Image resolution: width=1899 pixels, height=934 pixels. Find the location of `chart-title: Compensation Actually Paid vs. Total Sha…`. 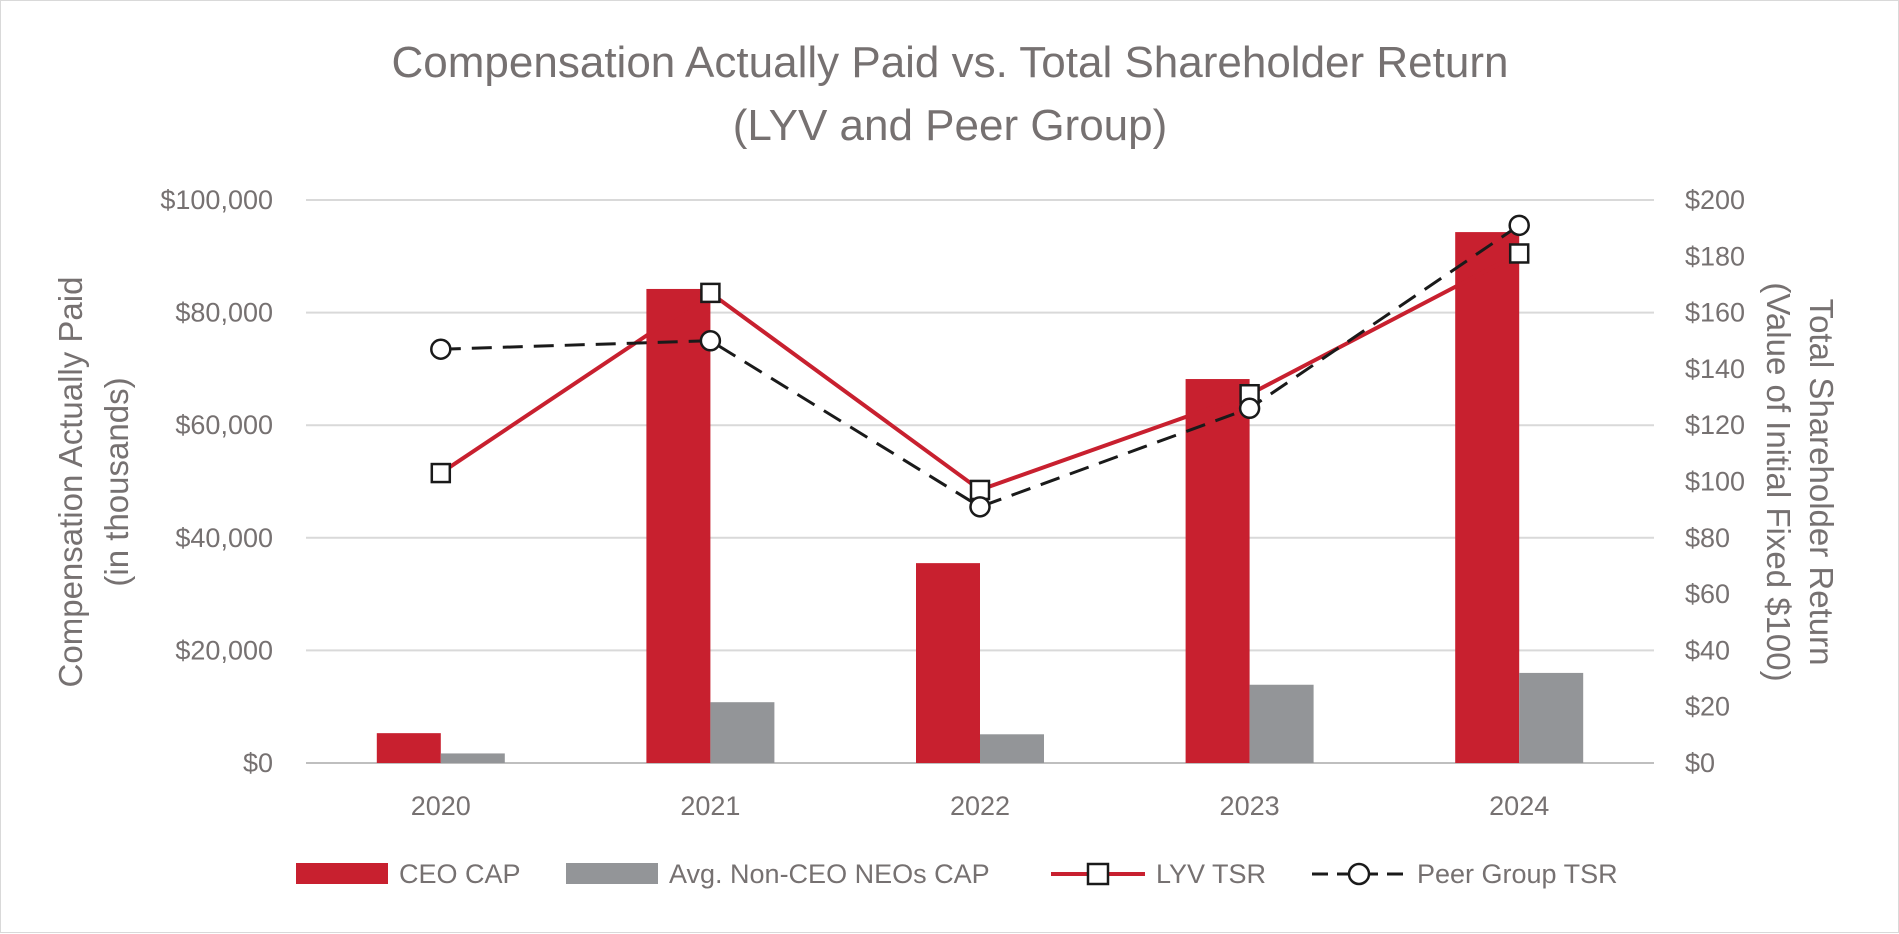

chart-title: Compensation Actually Paid vs. Total Sha… is located at coordinates (950, 62).